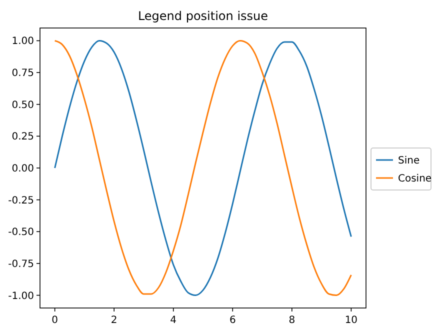  Describe the element at coordinates (23, 42) in the screenshot. I see `y-tick-label: 1.00` at that location.